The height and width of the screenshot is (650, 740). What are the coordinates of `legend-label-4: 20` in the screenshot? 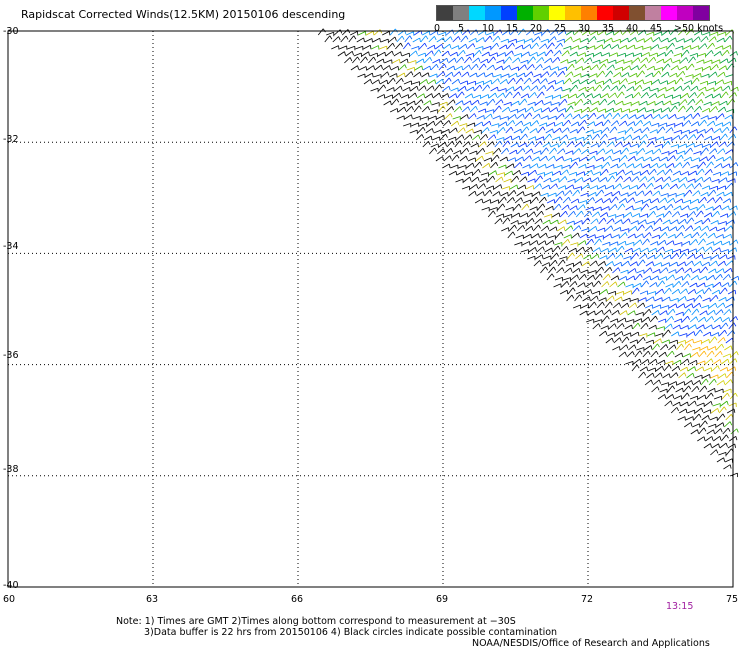 It's located at (536, 28).